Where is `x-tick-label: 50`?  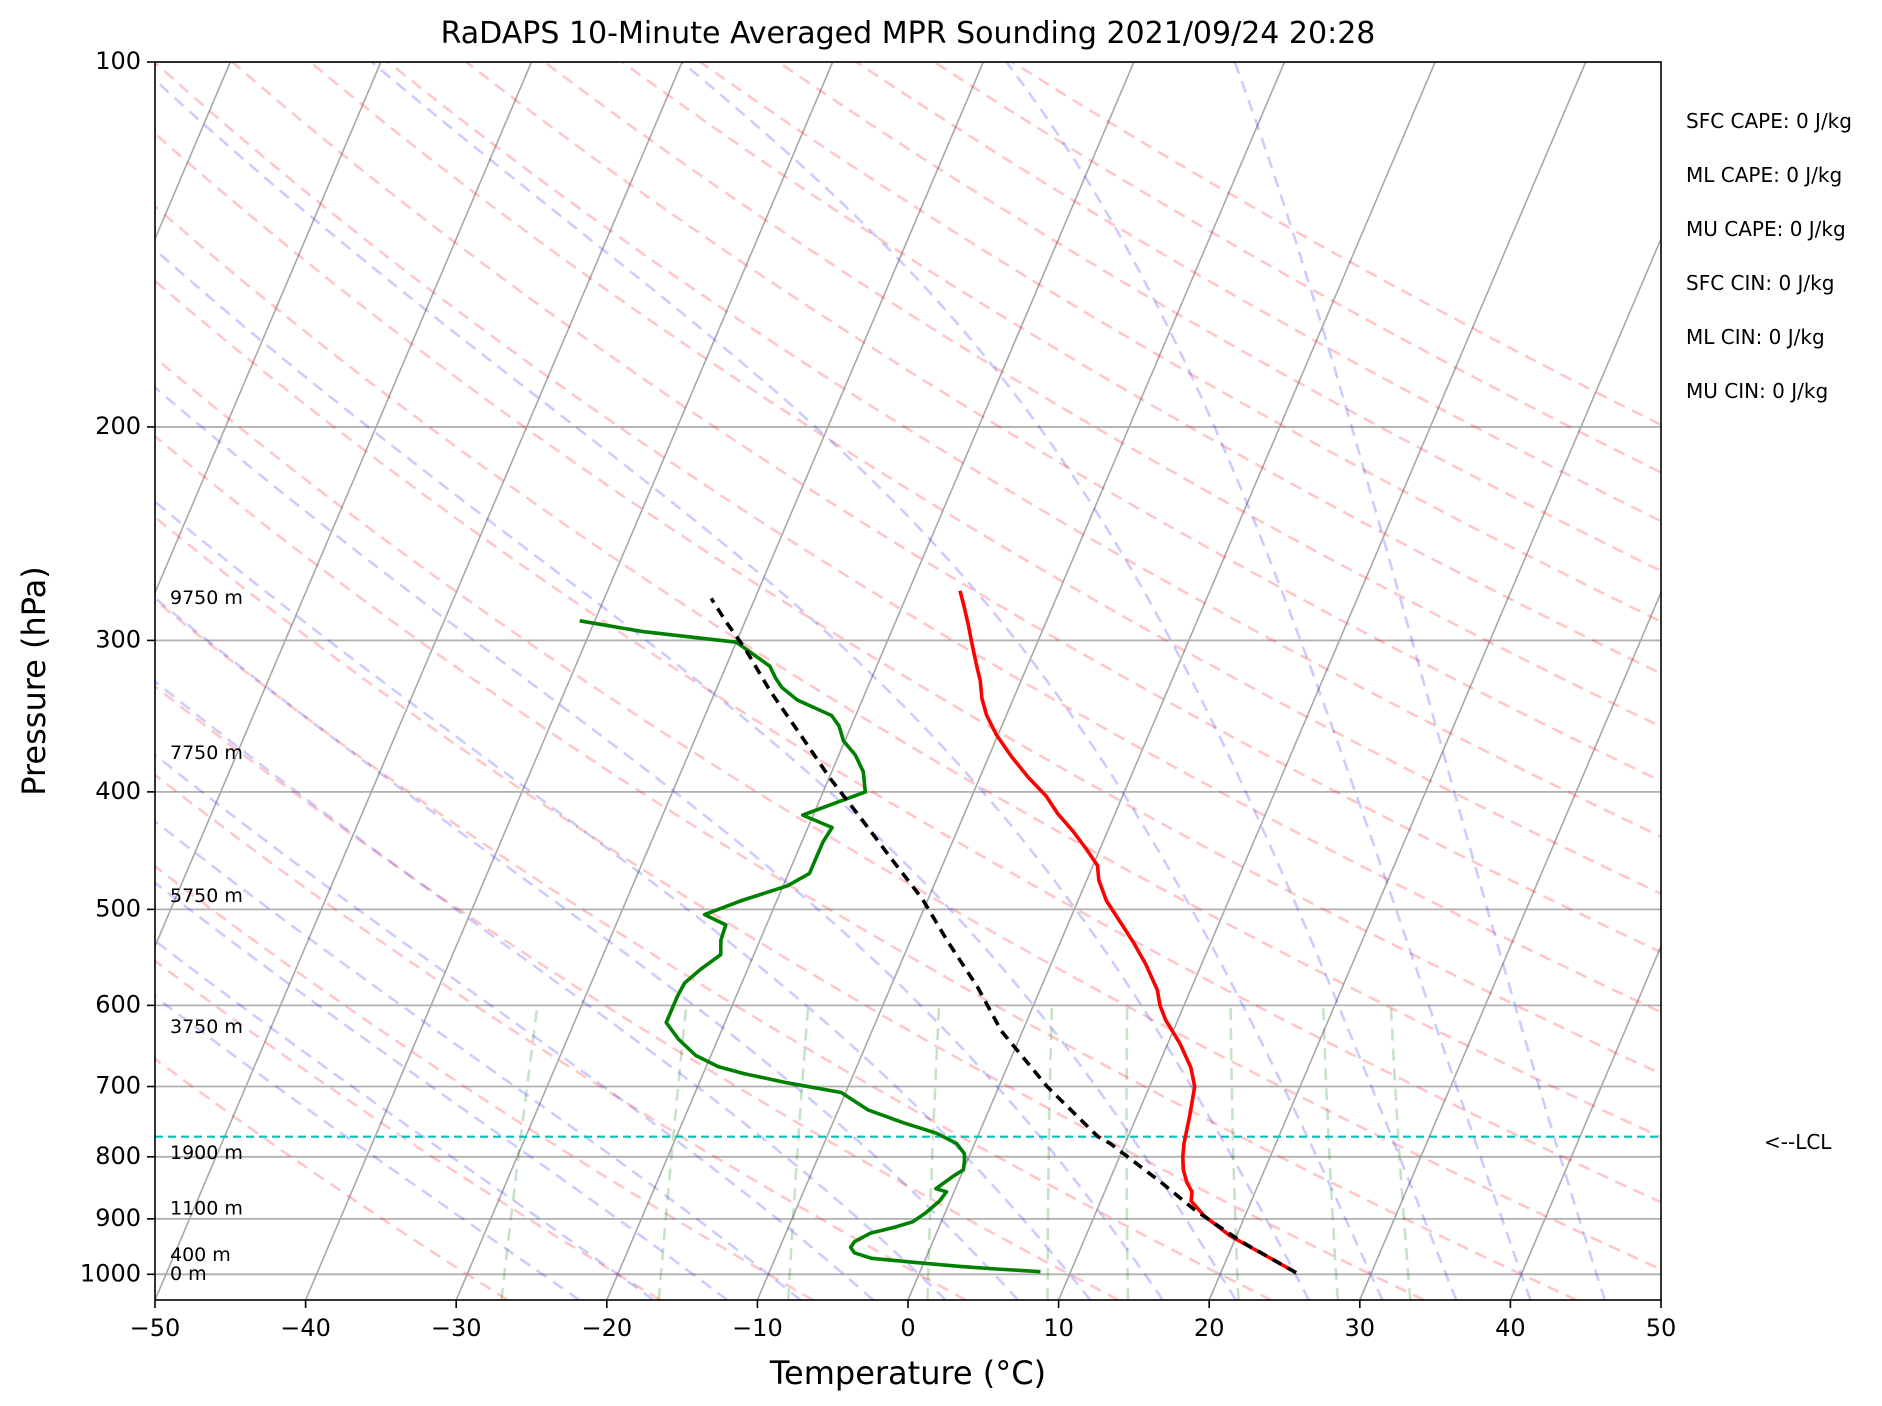
x-tick-label: 50 is located at coordinates (1661, 1328).